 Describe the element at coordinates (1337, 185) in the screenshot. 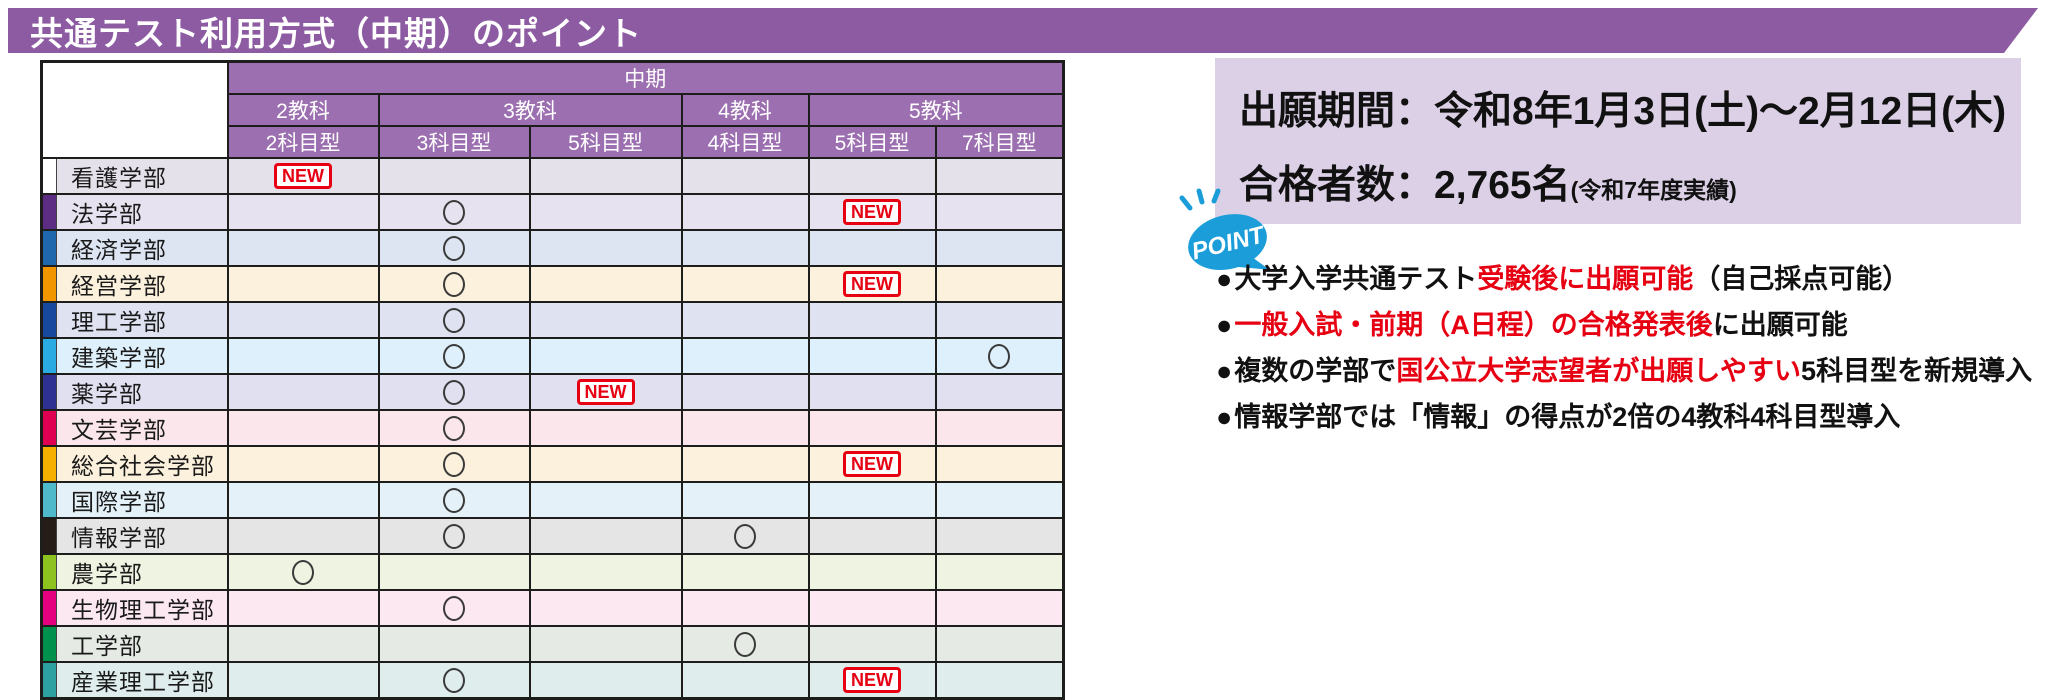

I see `passers-label: 合格者数：` at that location.